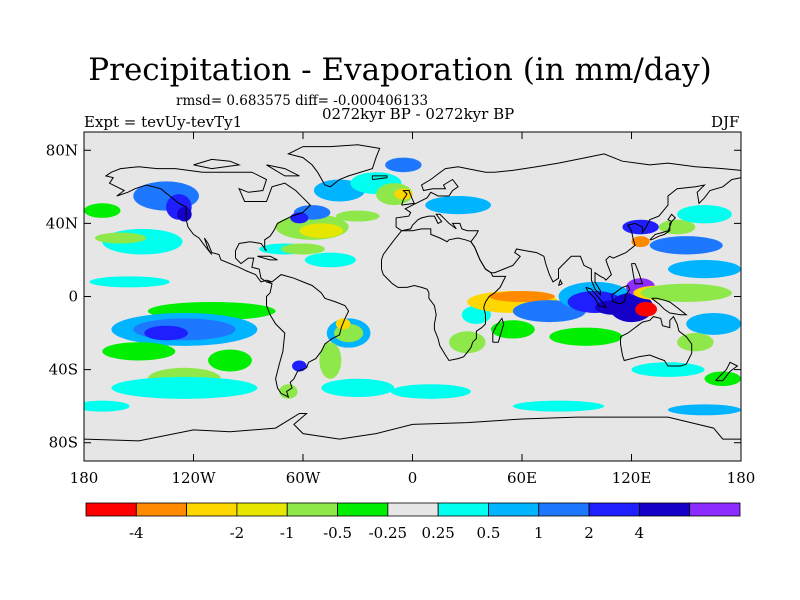  What do you see at coordinates (522, 478) in the screenshot?
I see `lon-tick-label: 60E` at bounding box center [522, 478].